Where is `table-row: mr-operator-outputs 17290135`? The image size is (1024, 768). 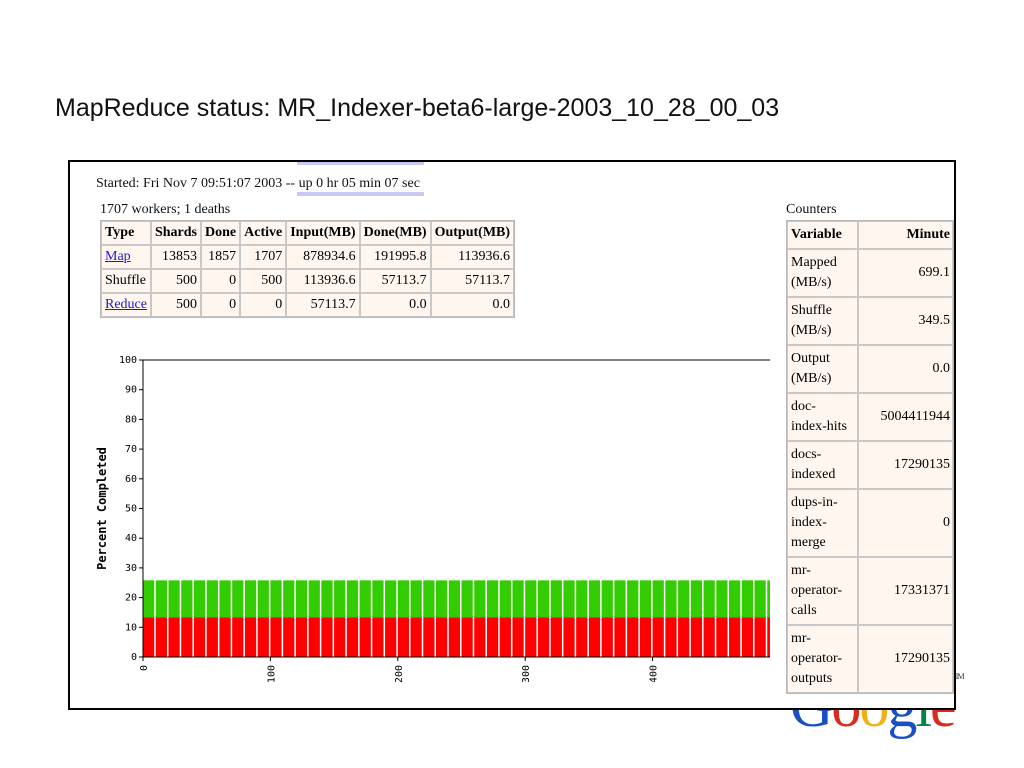 table-row: mr-operator-outputs 17290135 is located at coordinates (870, 659).